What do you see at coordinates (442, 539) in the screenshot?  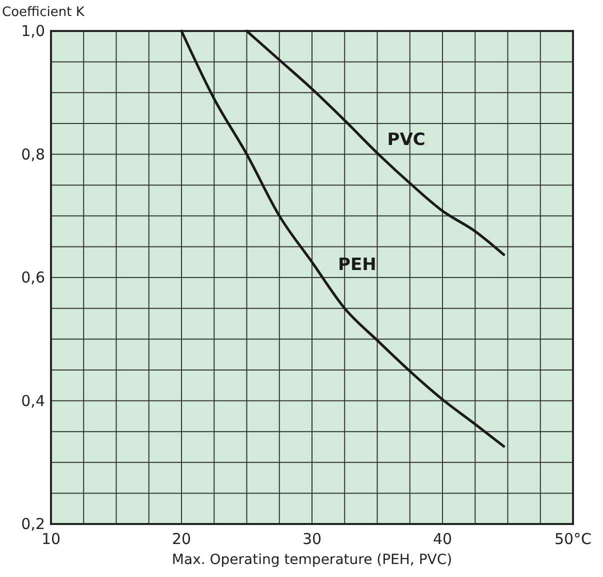 I see `x-tick-label: 40` at bounding box center [442, 539].